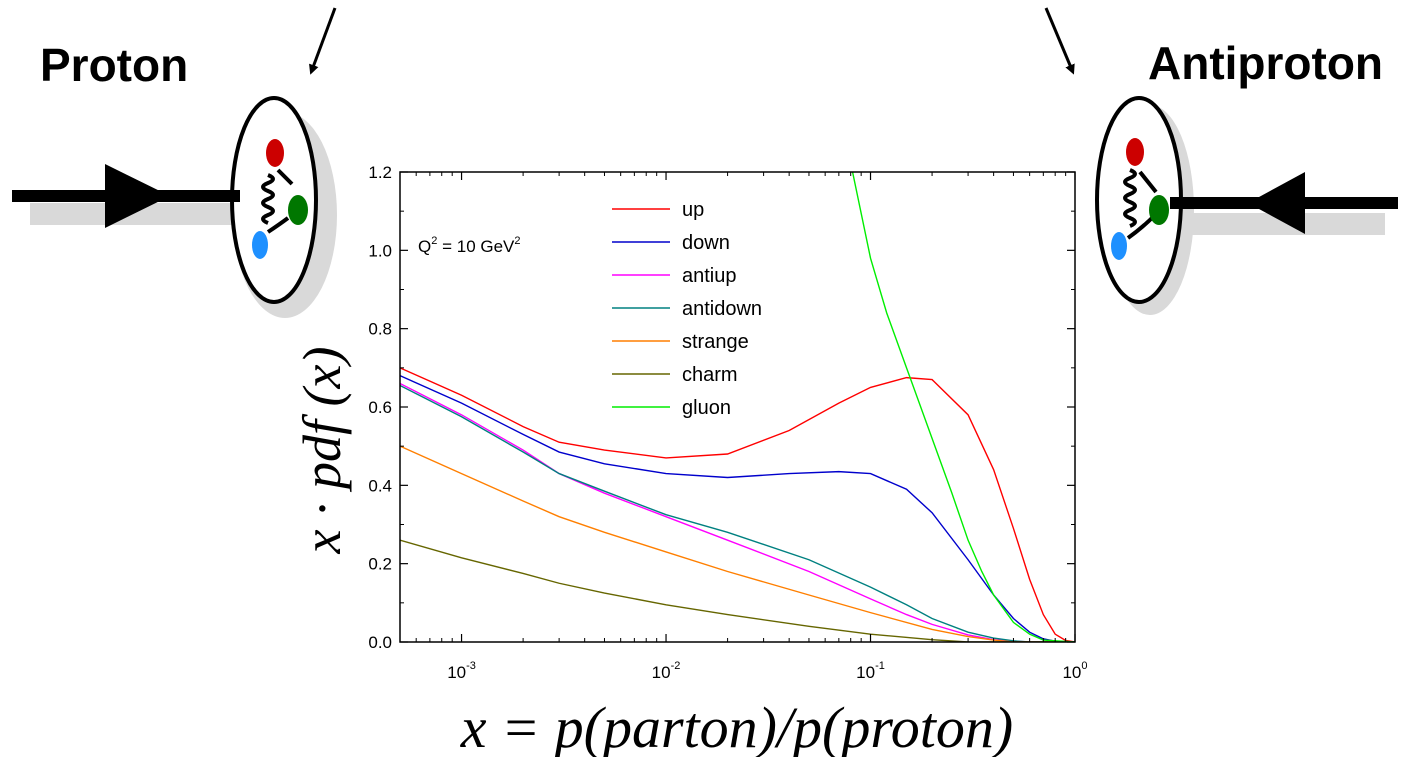 This screenshot has width=1427, height=757. I want to click on x-tick-label: 10⁻¹, so click(870, 671).